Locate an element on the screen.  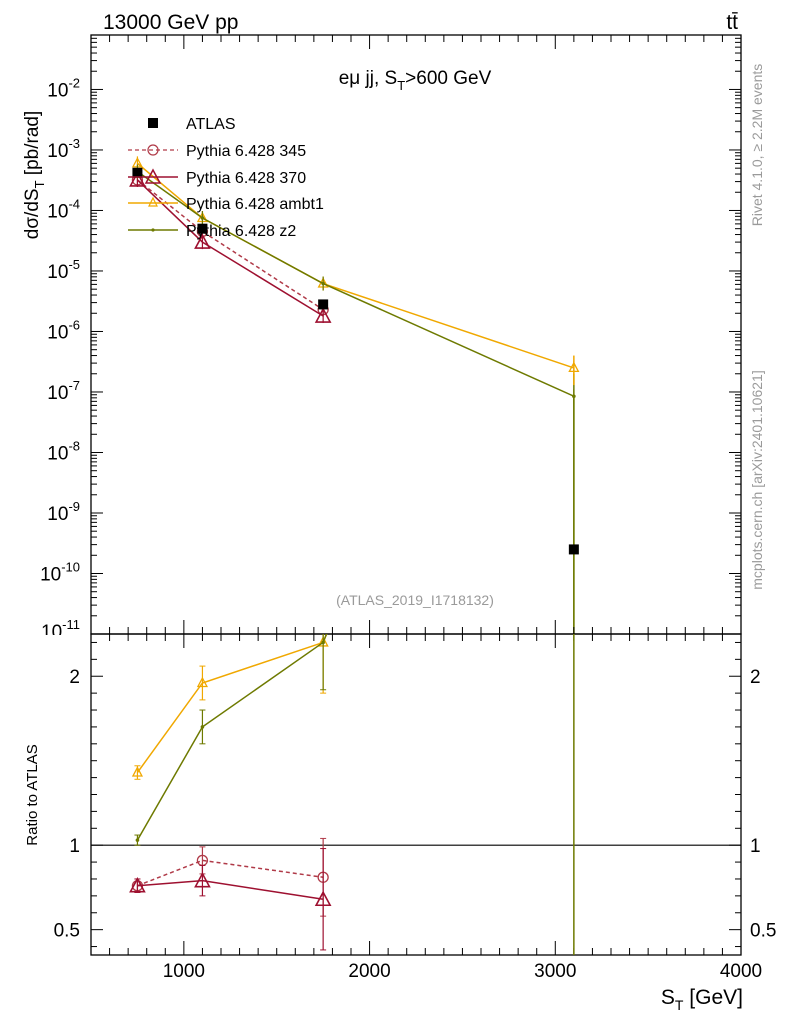
plot-title: eμ jj, ST>600 GeV is located at coordinates (415, 80).